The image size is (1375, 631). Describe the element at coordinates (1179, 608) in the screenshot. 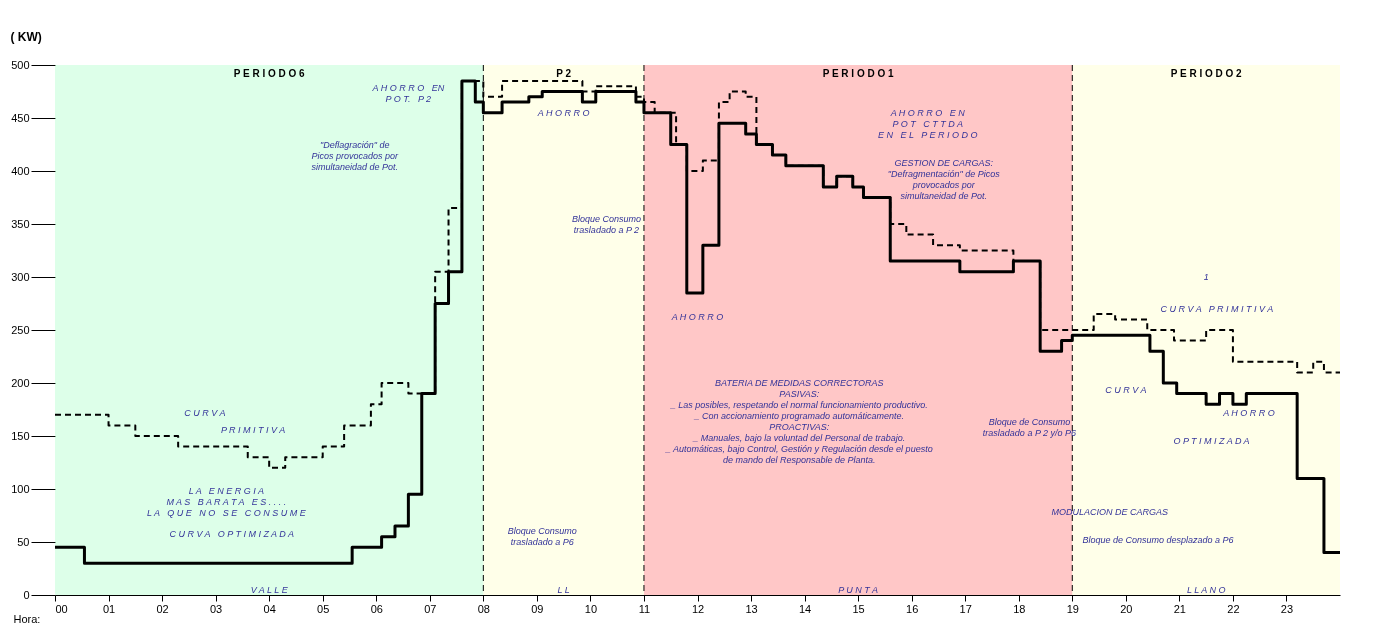

I see `x-tick-label: 21` at that location.